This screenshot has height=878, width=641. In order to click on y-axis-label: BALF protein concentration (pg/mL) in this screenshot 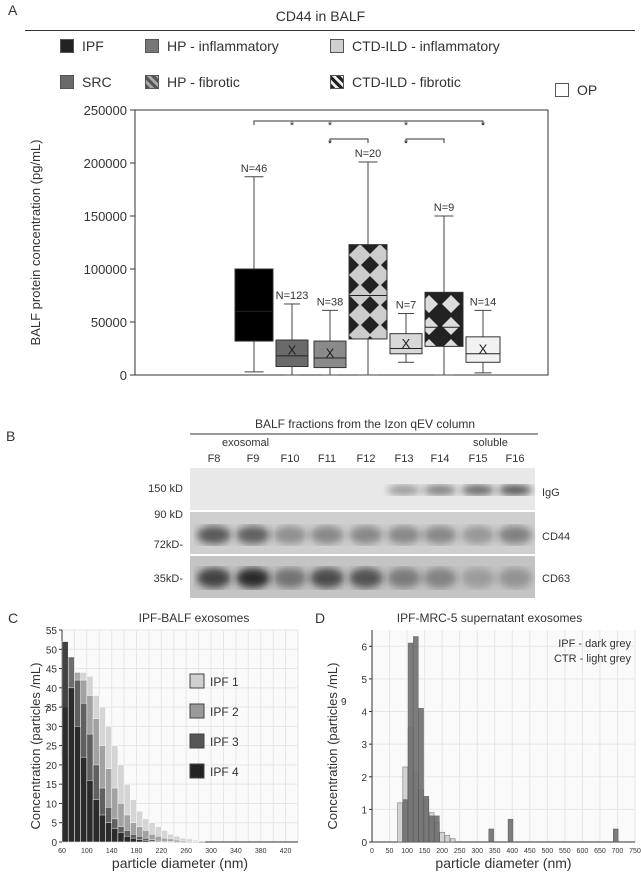, I will do `click(35, 243)`.